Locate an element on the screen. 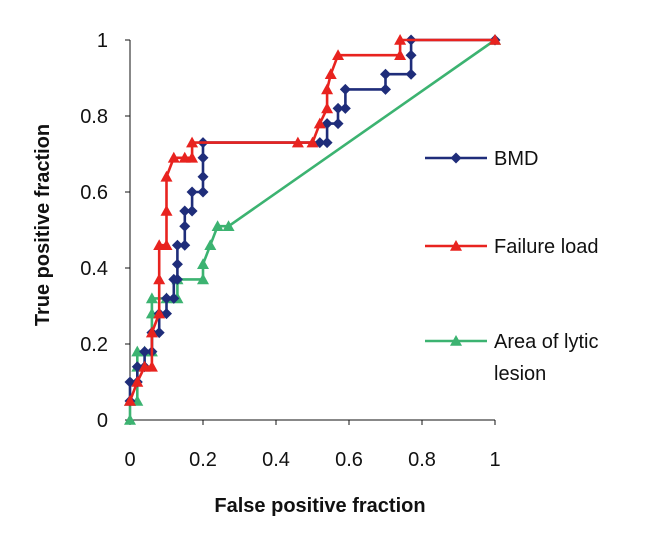  legend-label: Failure load is located at coordinates (546, 247).